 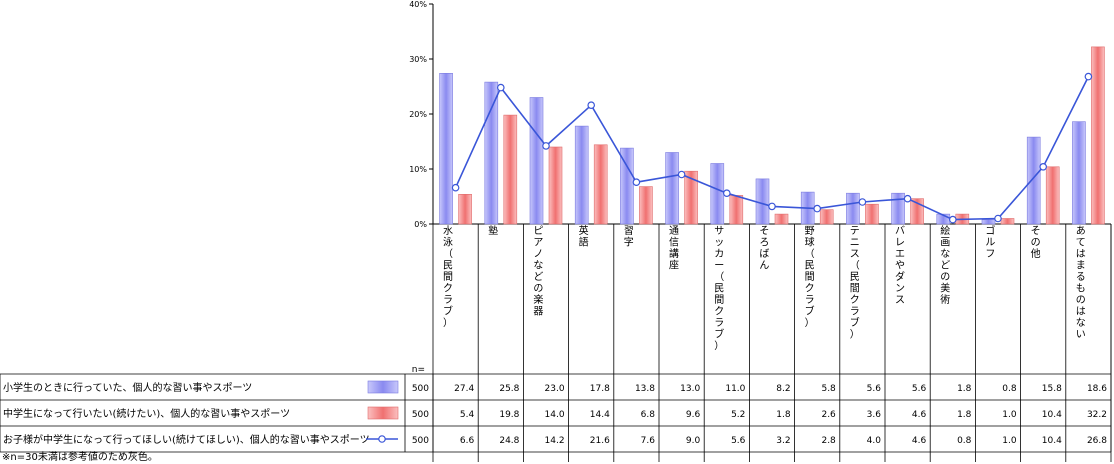 I want to click on y-tick-label: 40%, so click(x=418, y=4).